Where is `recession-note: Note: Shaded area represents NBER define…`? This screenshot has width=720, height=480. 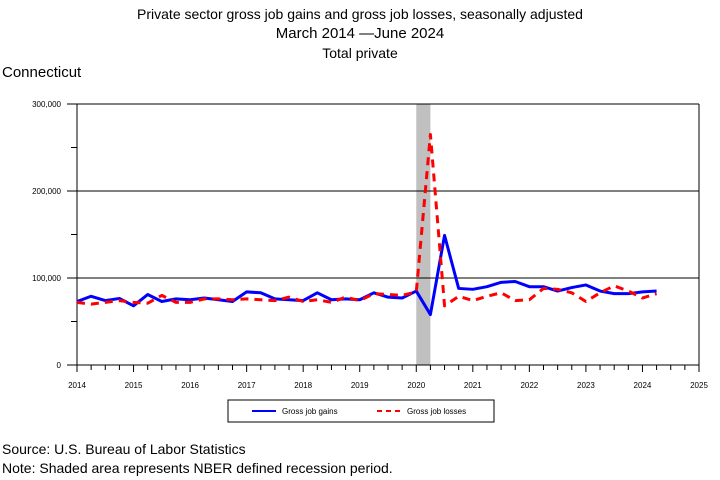 recession-note: Note: Shaded area represents NBER define… is located at coordinates (197, 468).